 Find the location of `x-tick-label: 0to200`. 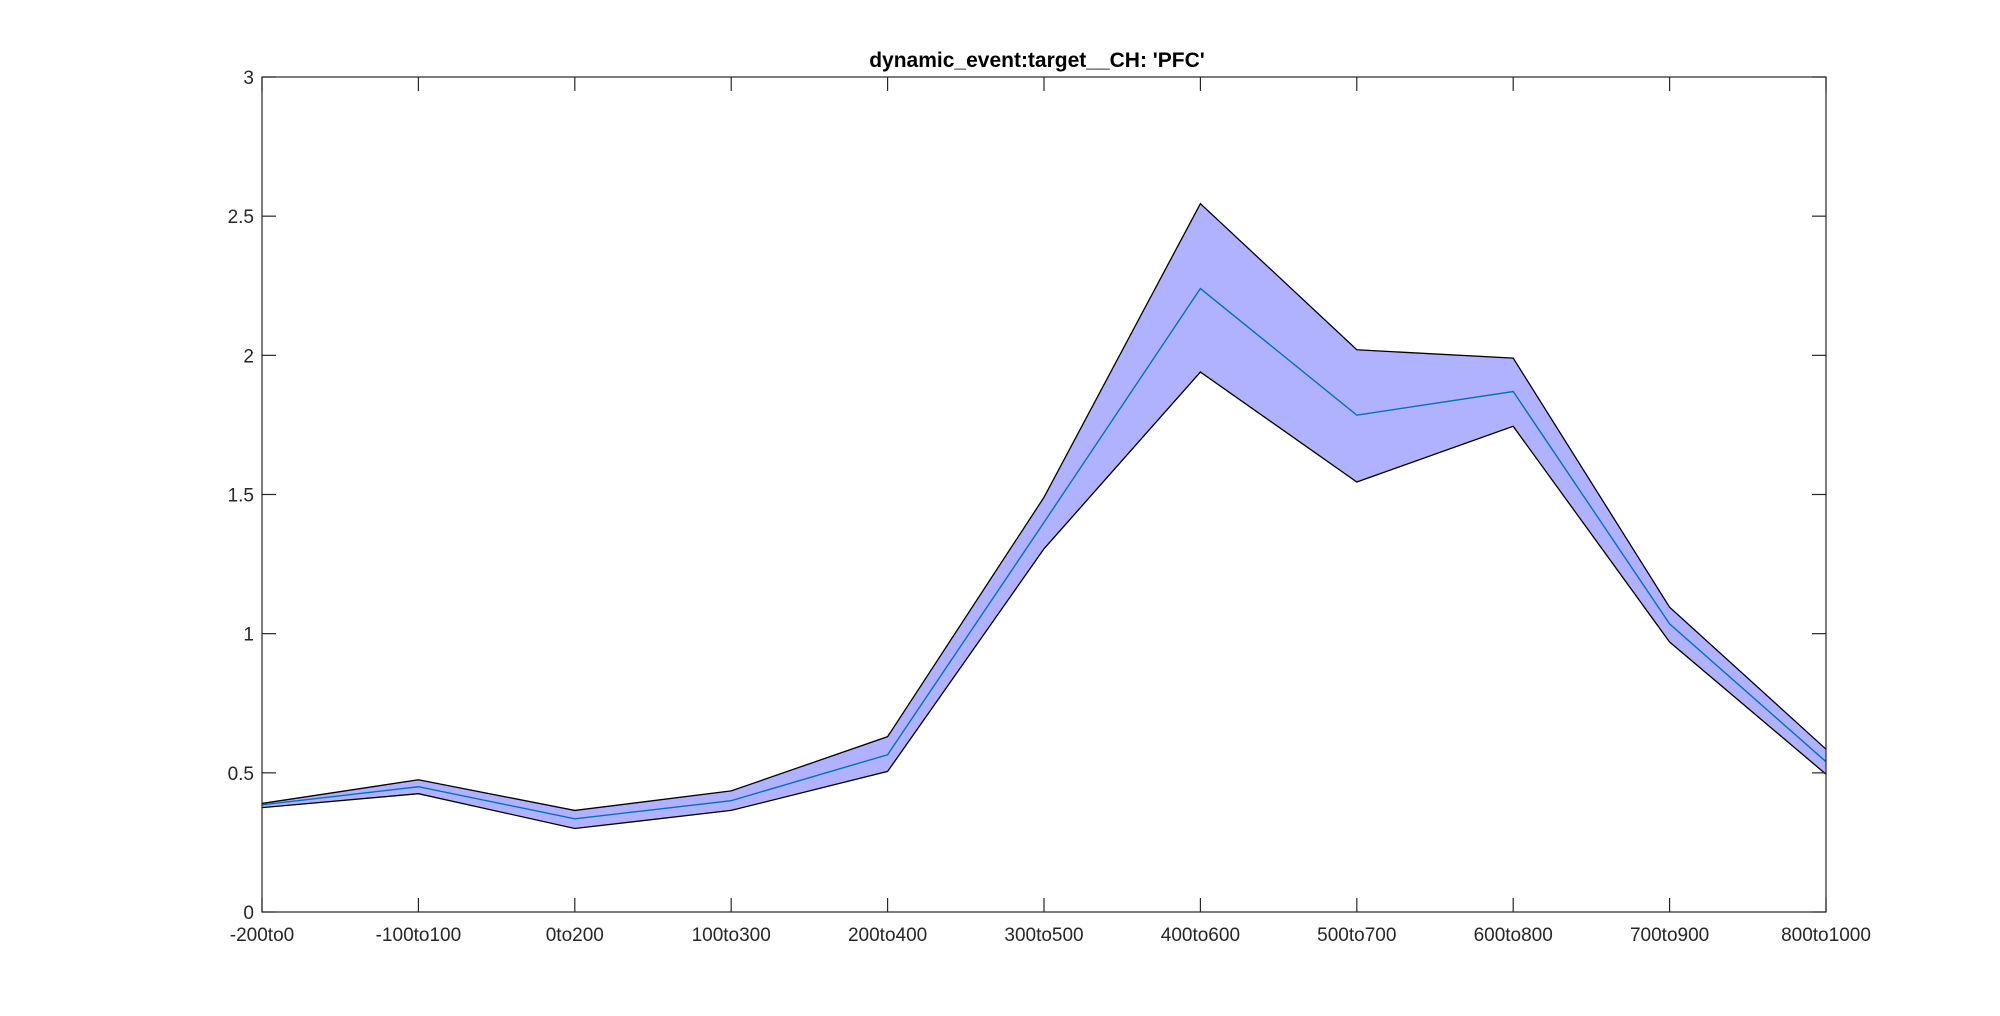

x-tick-label: 0to200 is located at coordinates (575, 935).